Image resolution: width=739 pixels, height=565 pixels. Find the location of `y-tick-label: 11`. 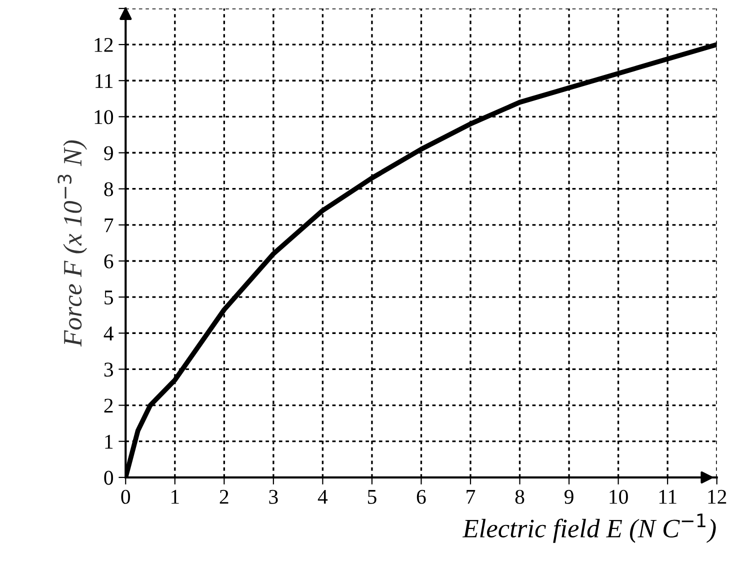

y-tick-label: 11 is located at coordinates (104, 81).